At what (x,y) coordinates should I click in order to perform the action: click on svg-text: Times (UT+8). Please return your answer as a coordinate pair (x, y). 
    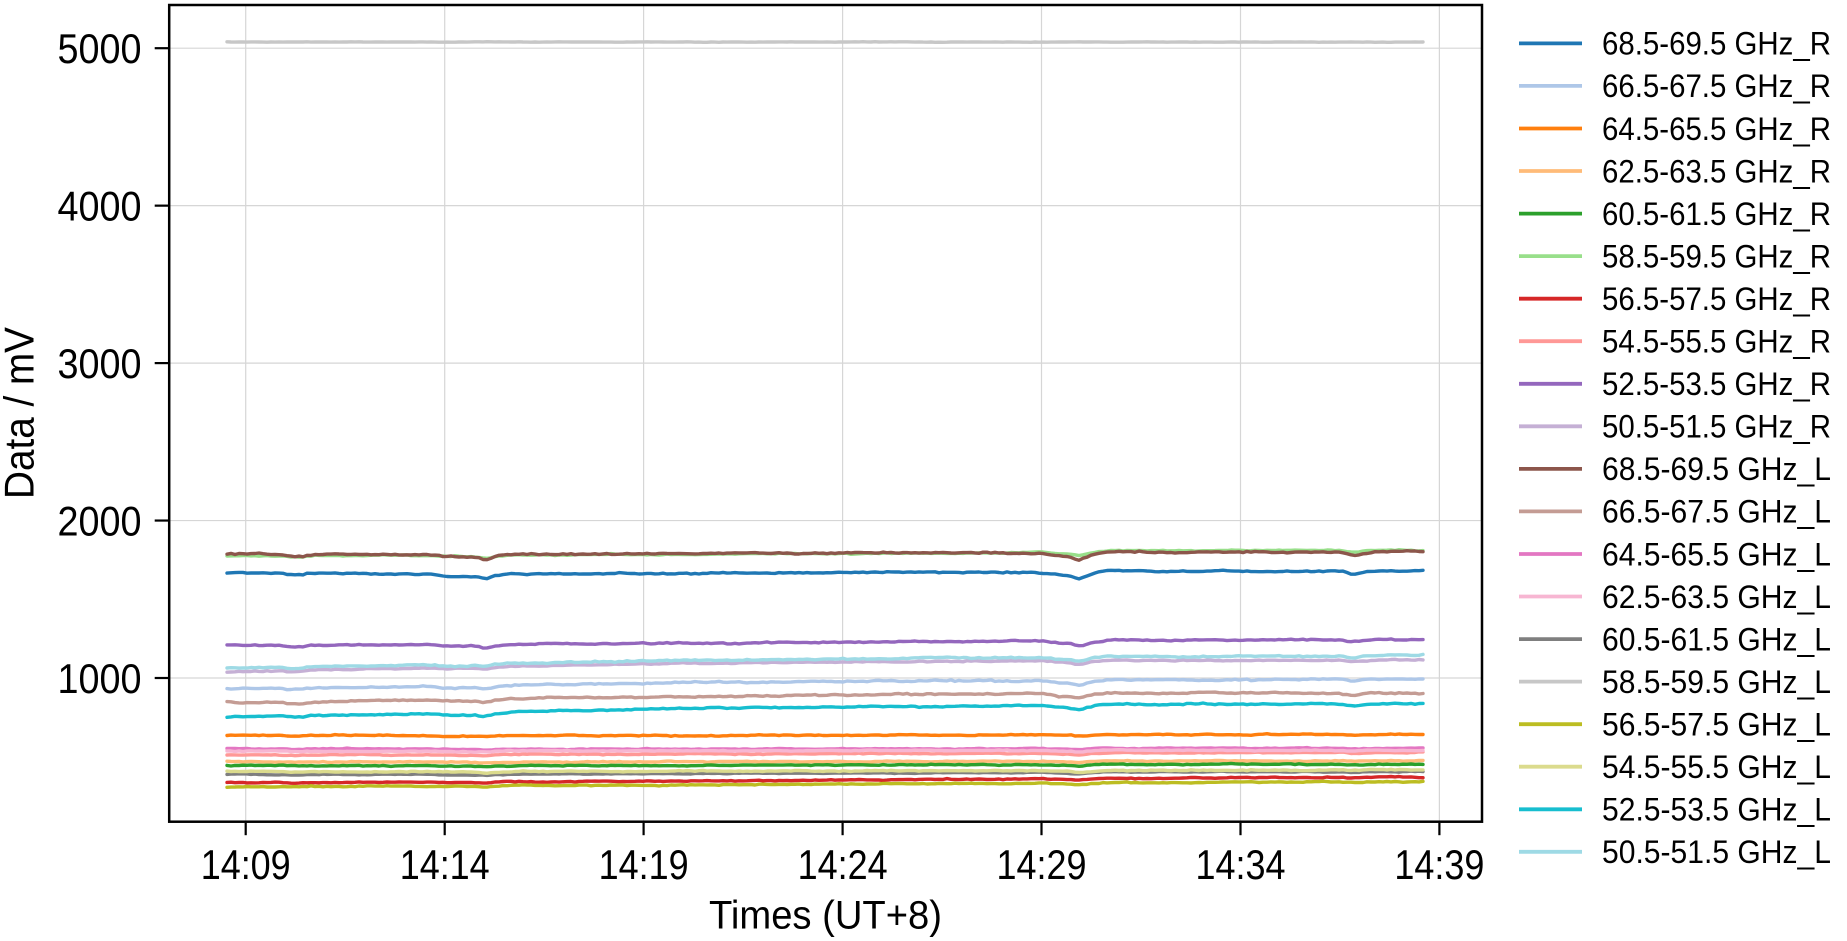
    Looking at the image, I should click on (825, 916).